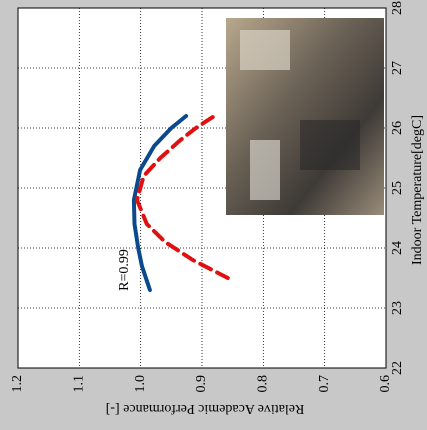 The height and width of the screenshot is (430, 427). I want to click on y-tick-label: 1.2, so click(17, 384).